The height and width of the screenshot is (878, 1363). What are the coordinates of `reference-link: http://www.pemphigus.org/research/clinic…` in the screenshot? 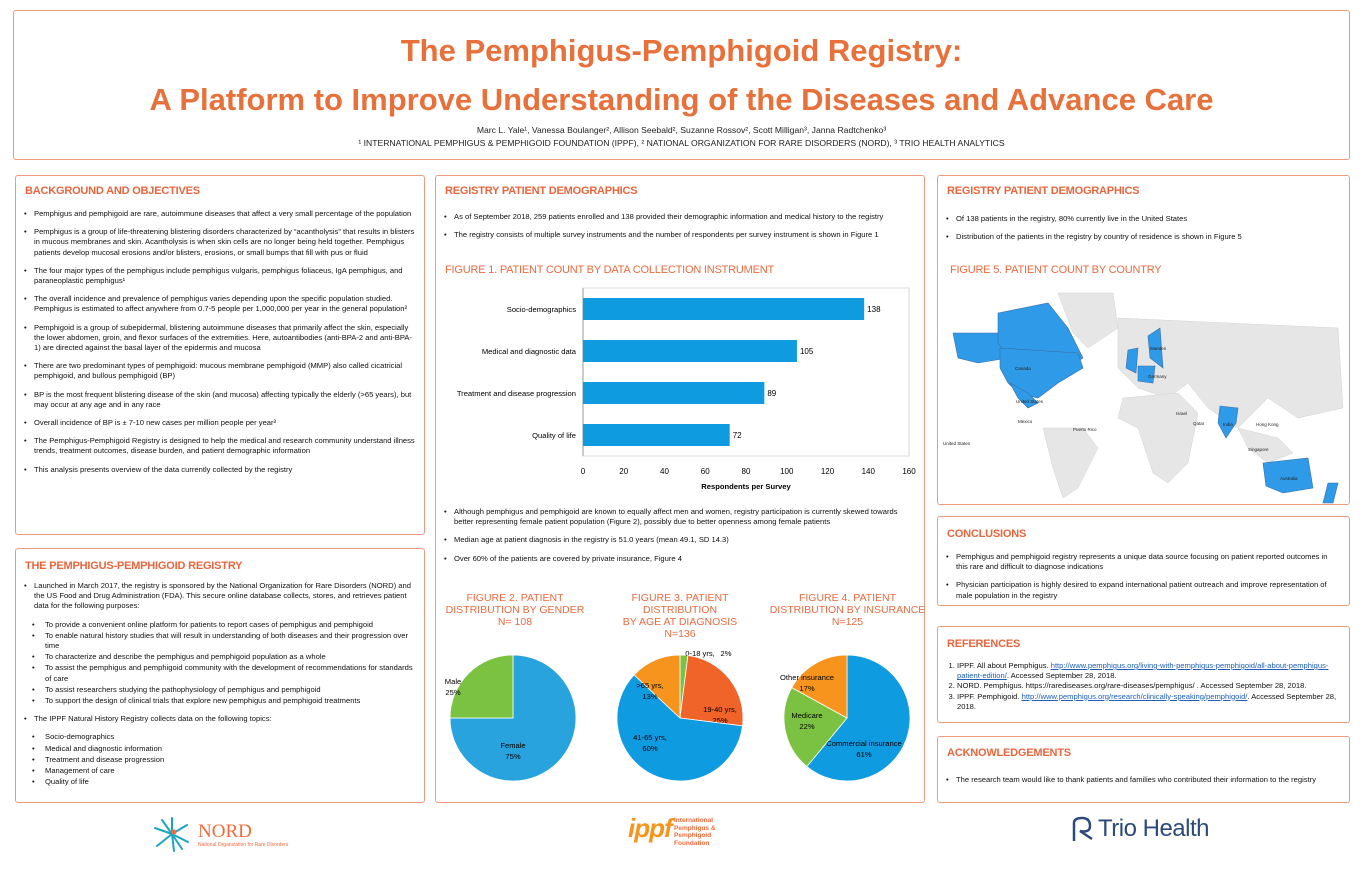 It's located at (1134, 696).